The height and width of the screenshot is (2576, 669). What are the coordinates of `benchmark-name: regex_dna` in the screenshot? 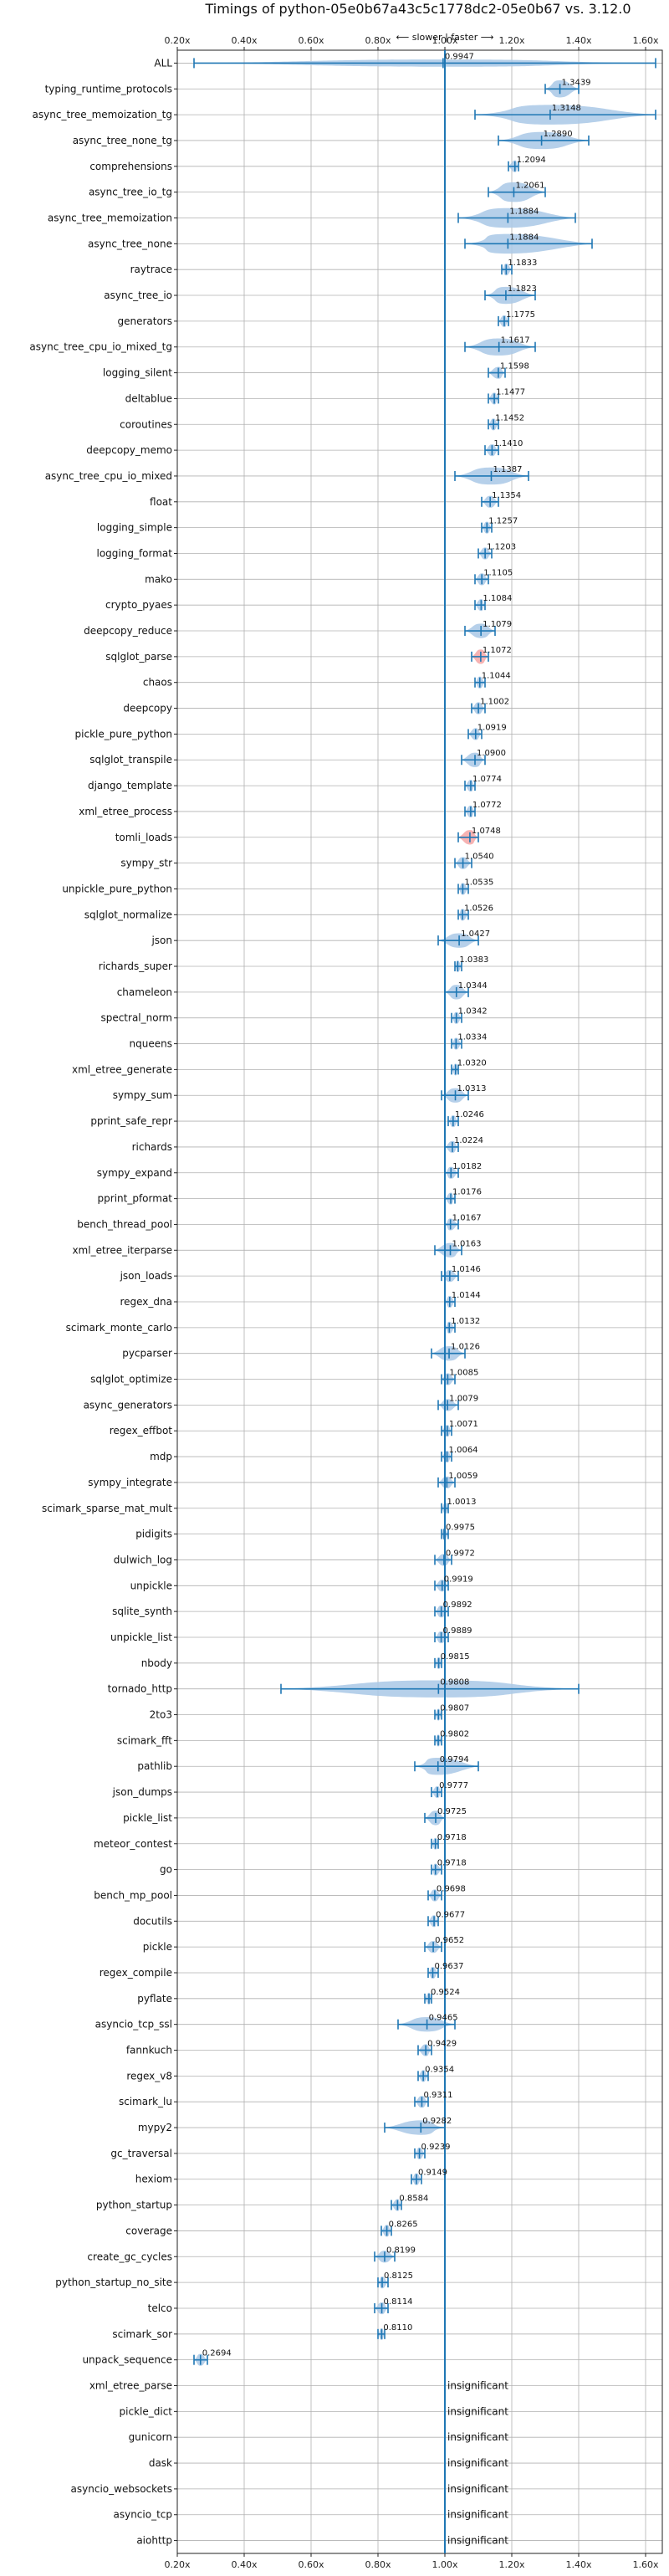 It's located at (146, 1302).